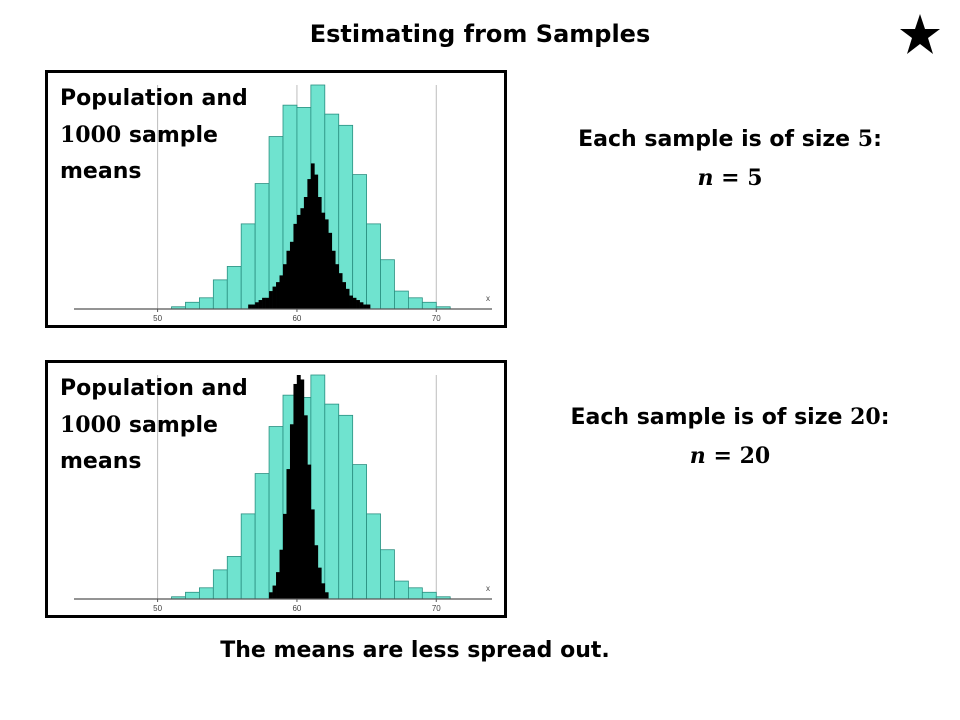 The height and width of the screenshot is (720, 960). Describe the element at coordinates (154, 98) in the screenshot. I see `panel-label-prefix: Population and` at that location.